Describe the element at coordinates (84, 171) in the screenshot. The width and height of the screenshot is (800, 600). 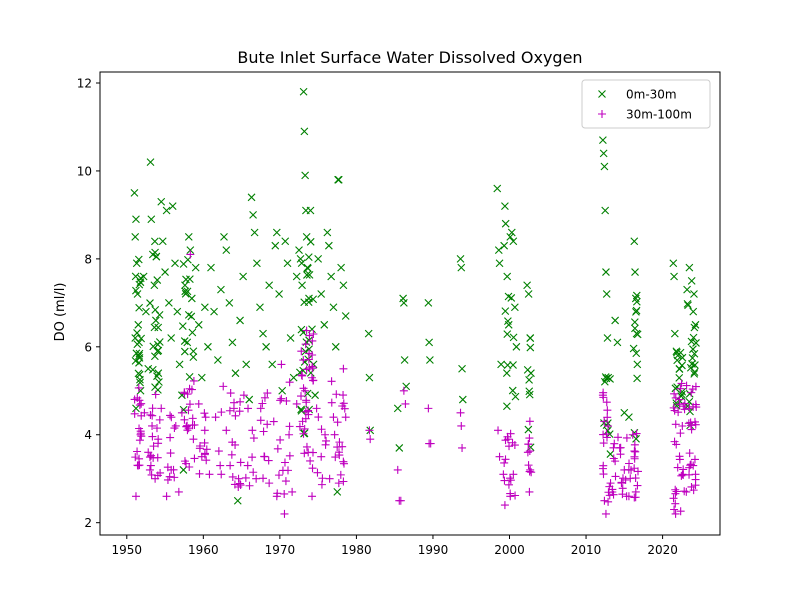
I see `y-tick-label: 10` at that location.